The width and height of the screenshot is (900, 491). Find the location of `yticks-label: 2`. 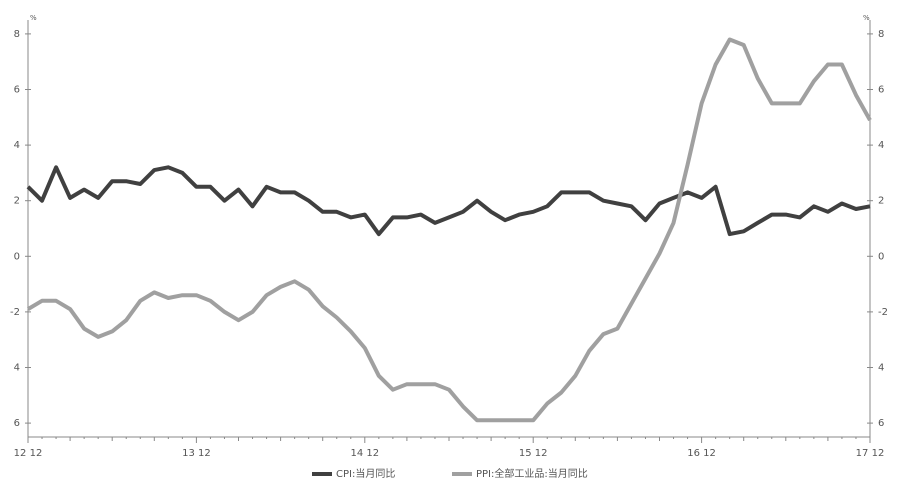

yticks-label: 2 is located at coordinates (17, 201).